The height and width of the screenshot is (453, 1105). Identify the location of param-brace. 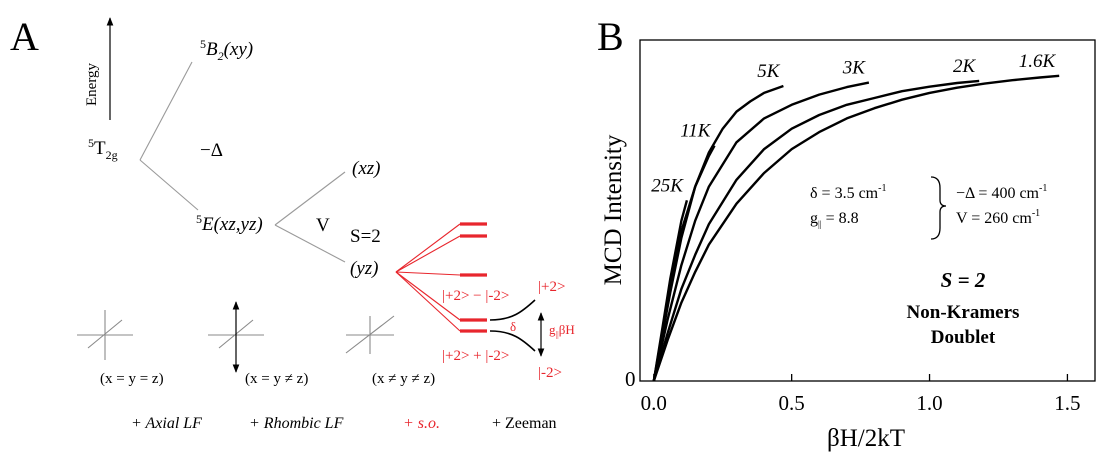
(938, 208).